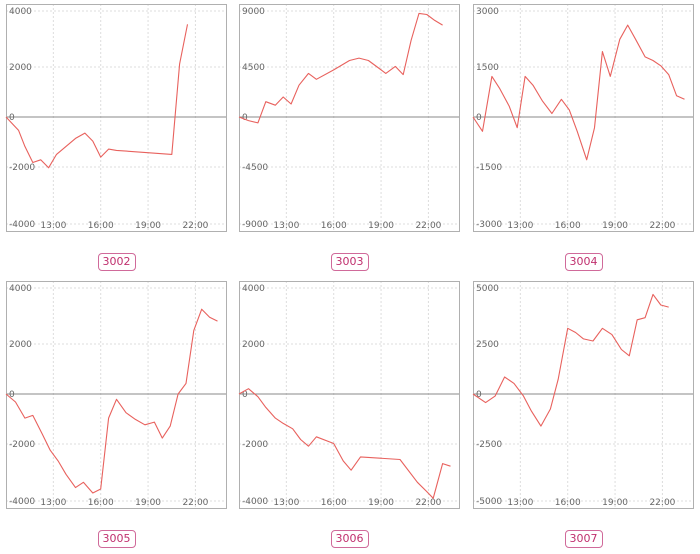  What do you see at coordinates (583, 262) in the screenshot?
I see `chart-title-badge-3004: 3004` at bounding box center [583, 262].